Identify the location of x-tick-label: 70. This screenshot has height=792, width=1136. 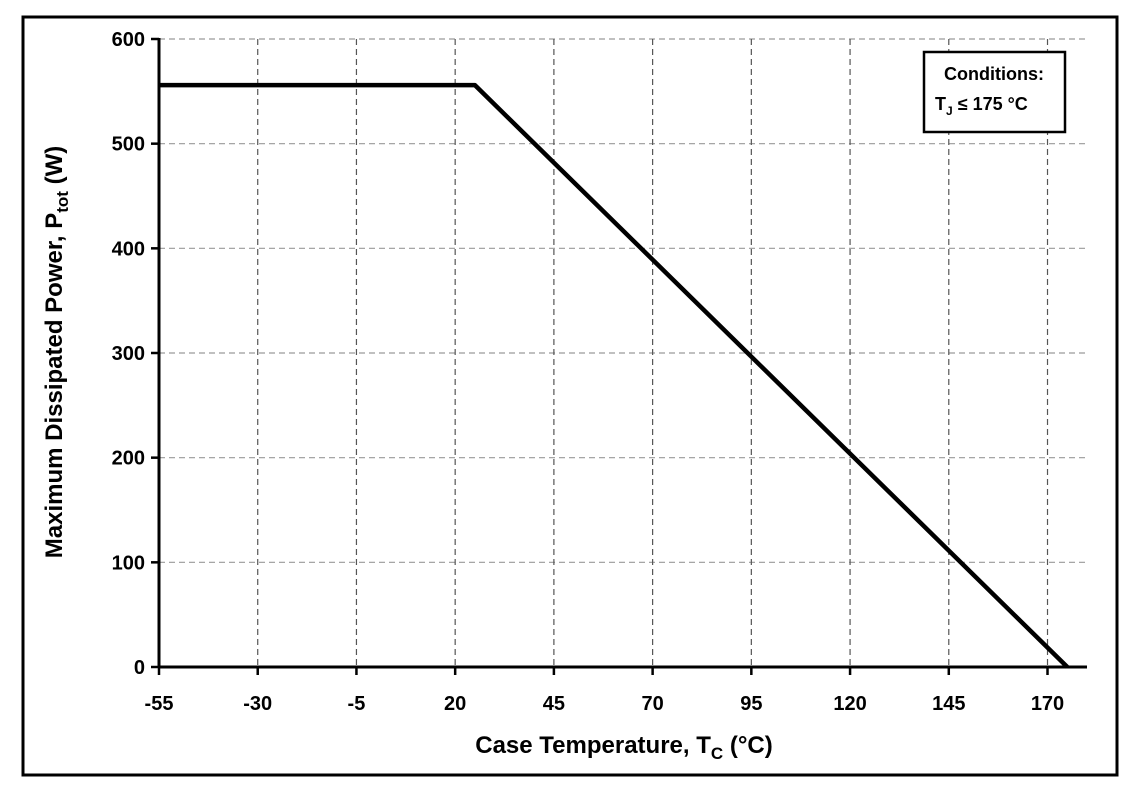
(652, 704).